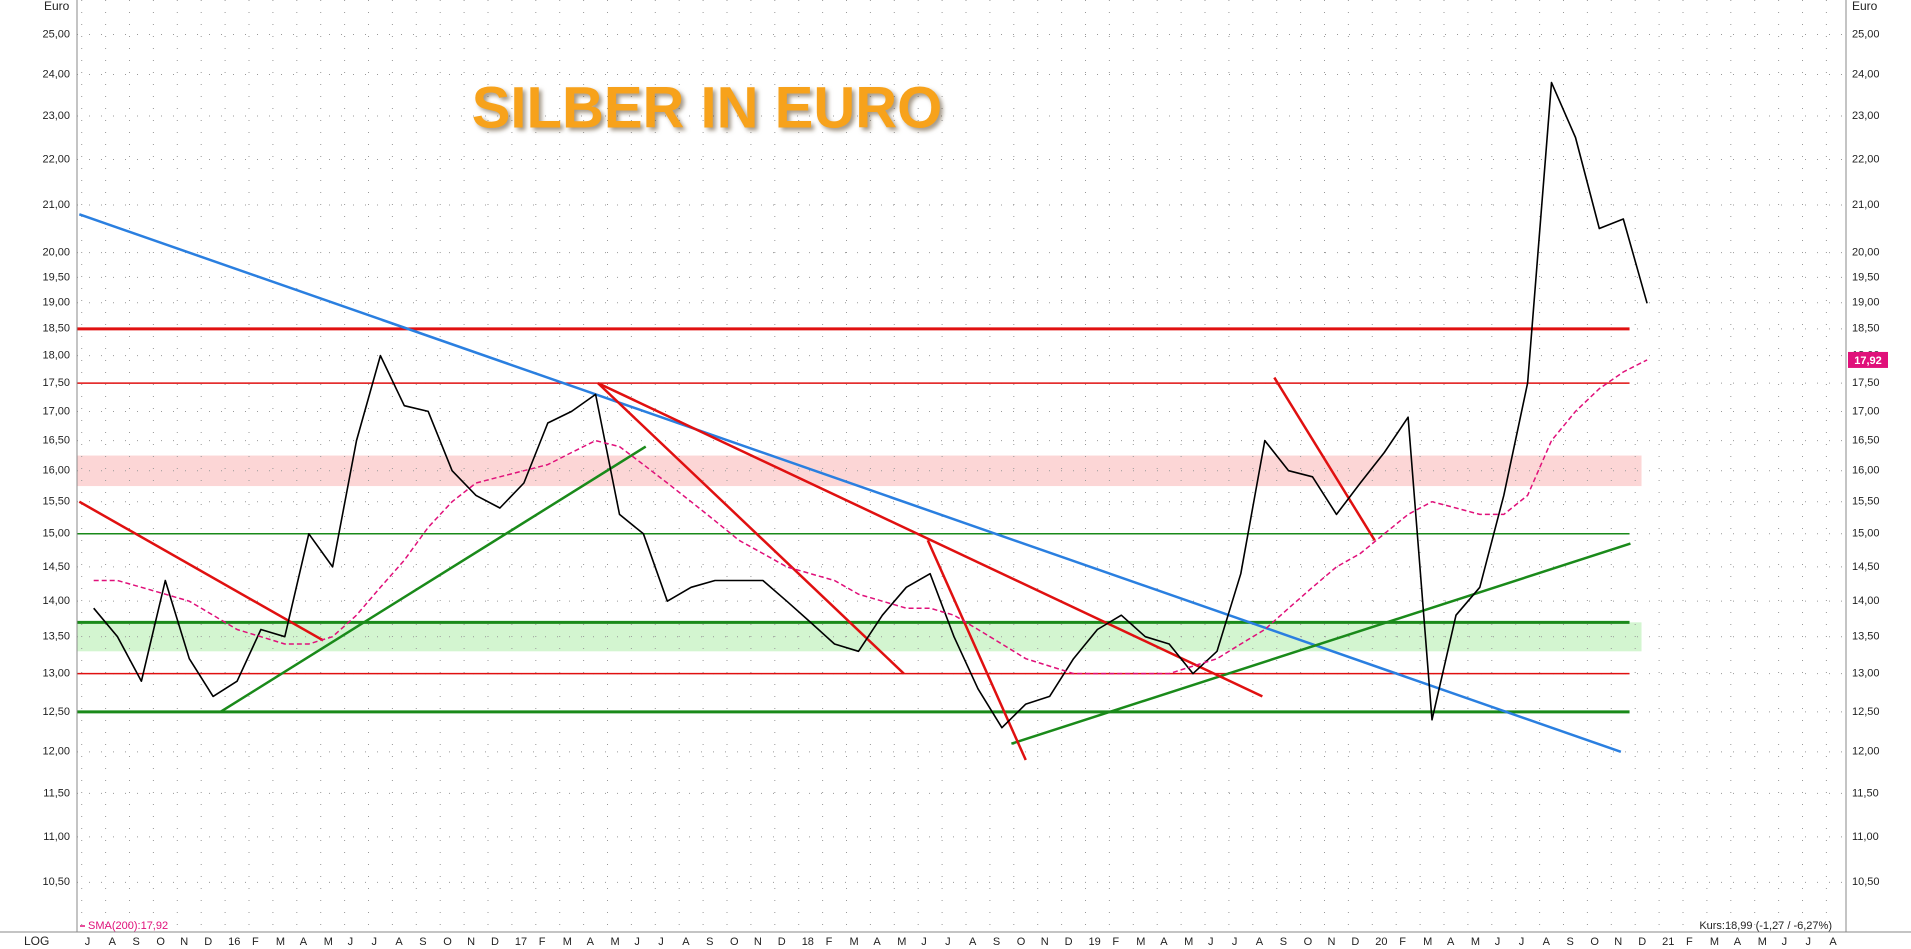 This screenshot has width=1911, height=949. I want to click on y-tick-label: 21,00, so click(56, 205).